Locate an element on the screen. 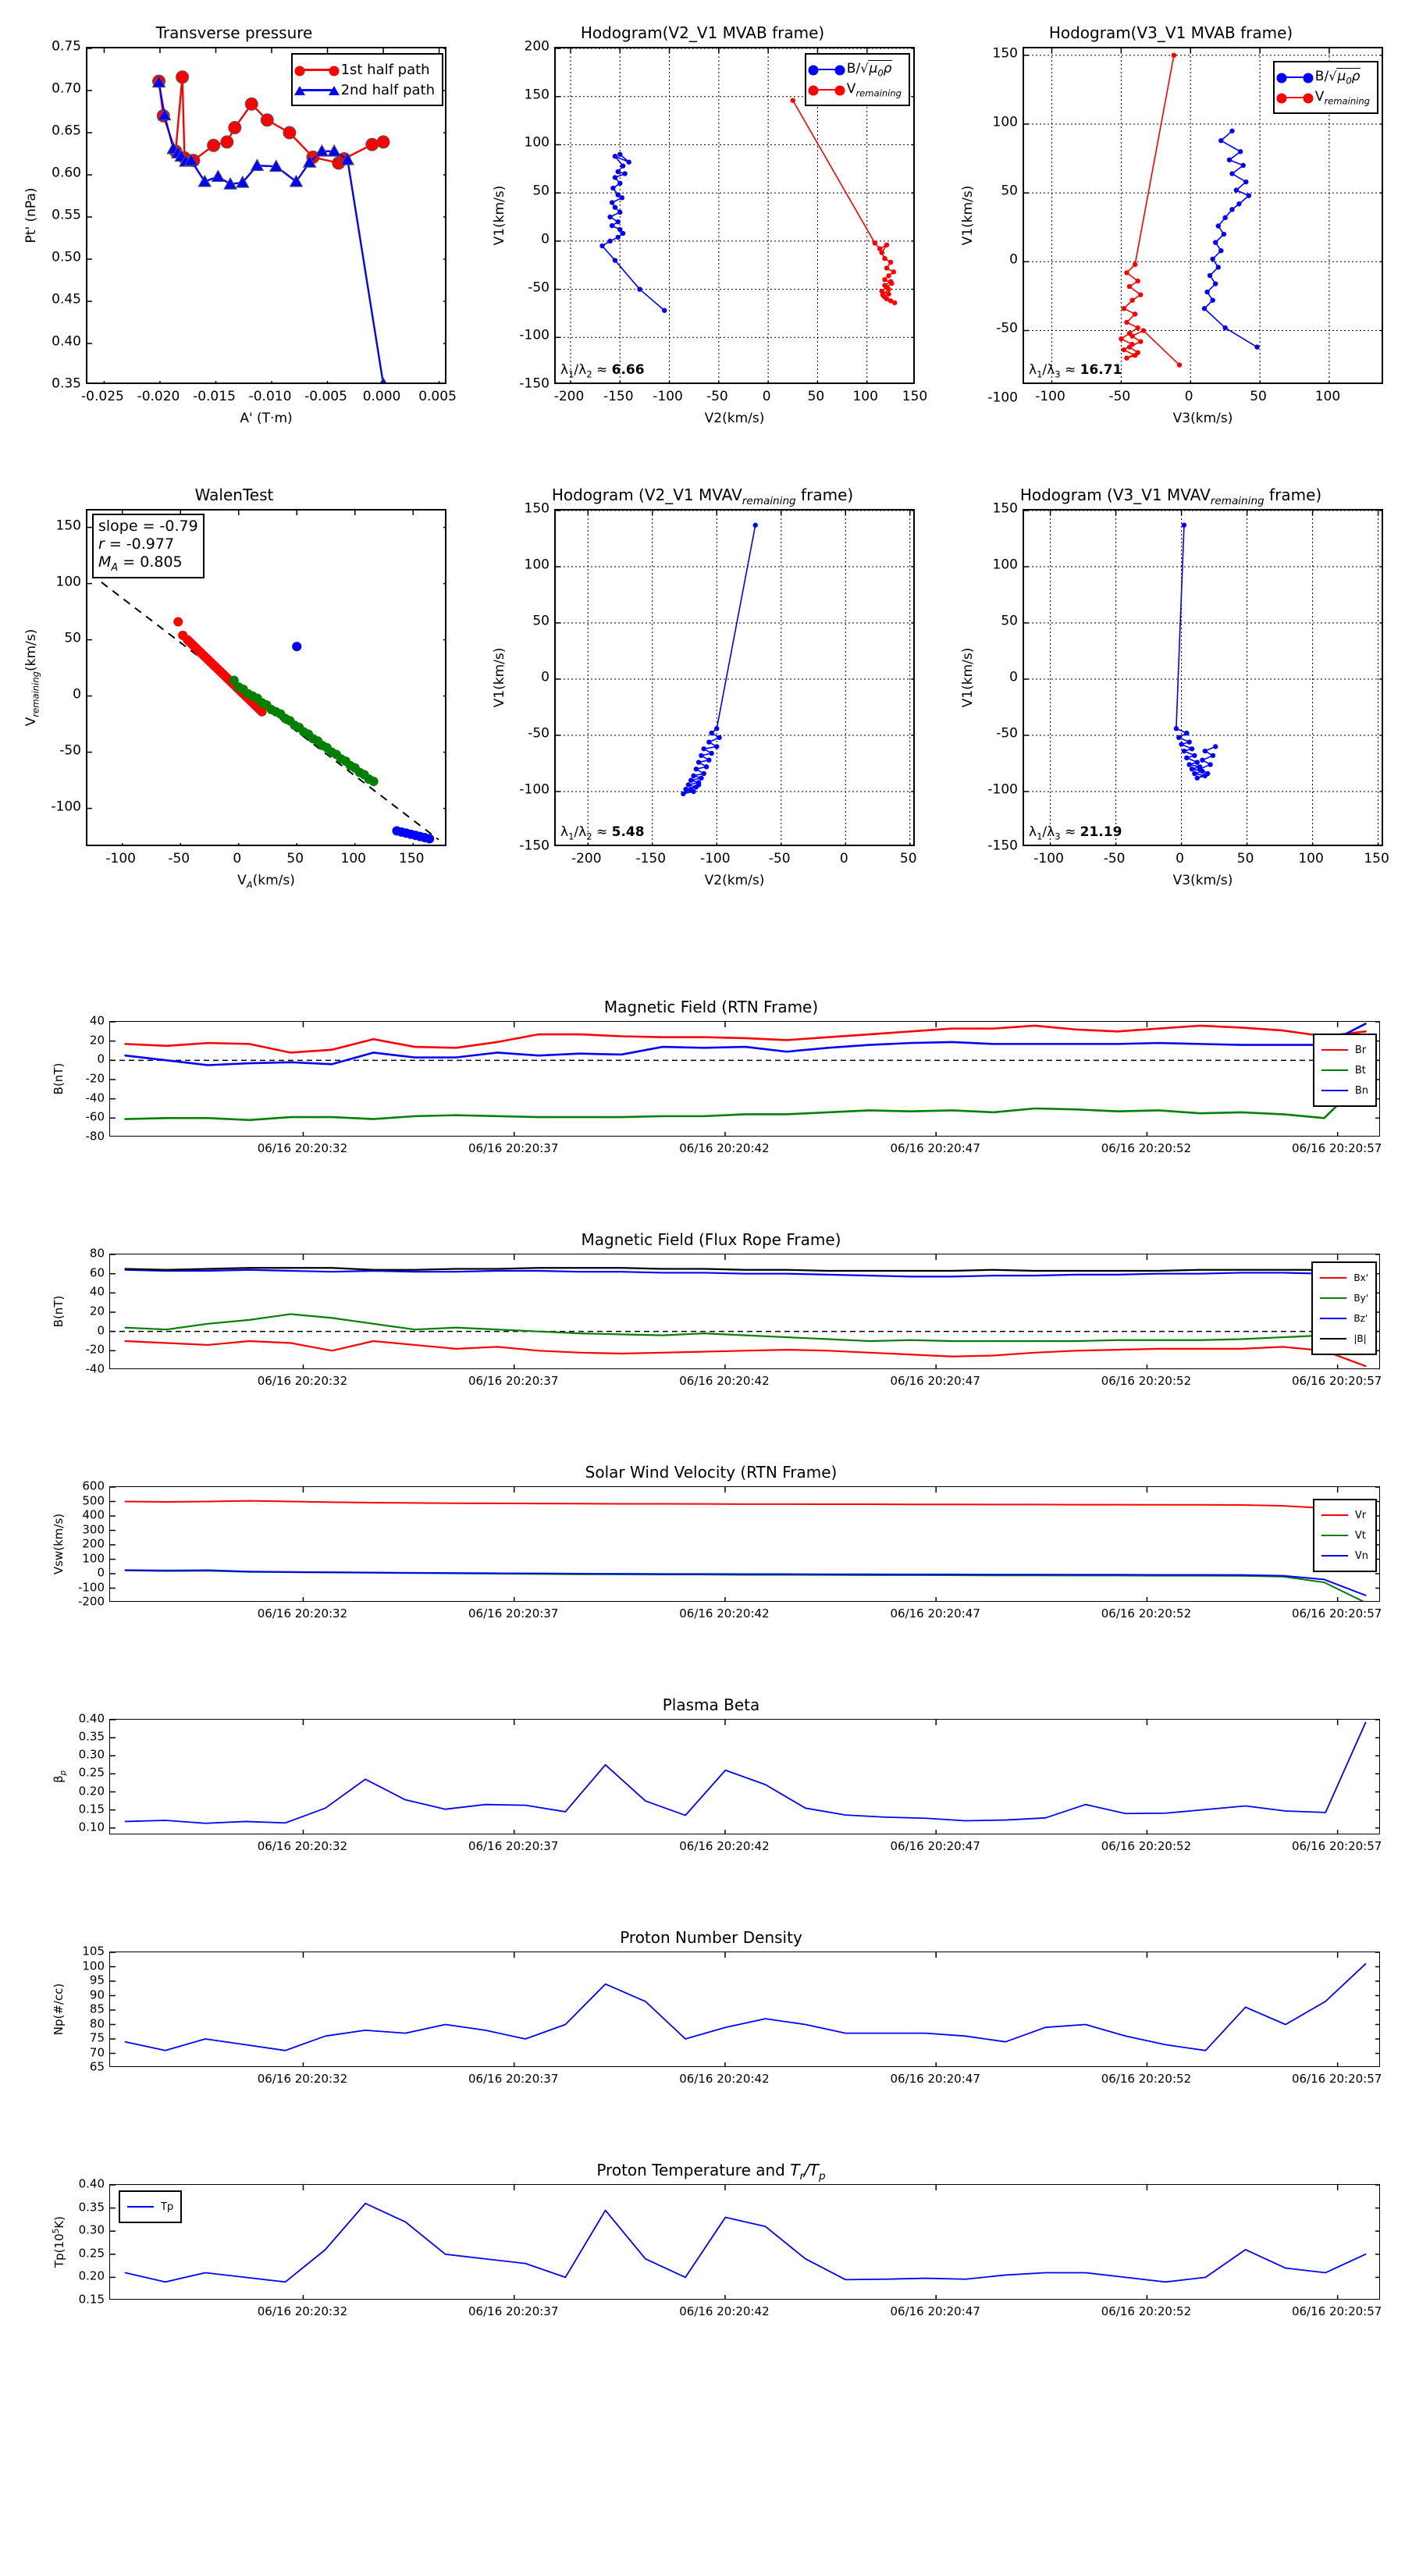  plot-legend: B/√μ0ρ Vremaining is located at coordinates (857, 79).